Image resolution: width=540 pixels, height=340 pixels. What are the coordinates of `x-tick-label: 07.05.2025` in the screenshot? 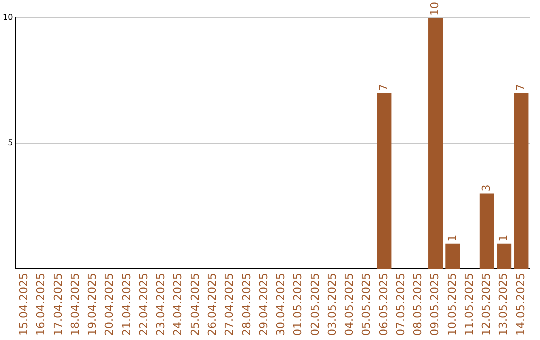 It's located at (401, 304).